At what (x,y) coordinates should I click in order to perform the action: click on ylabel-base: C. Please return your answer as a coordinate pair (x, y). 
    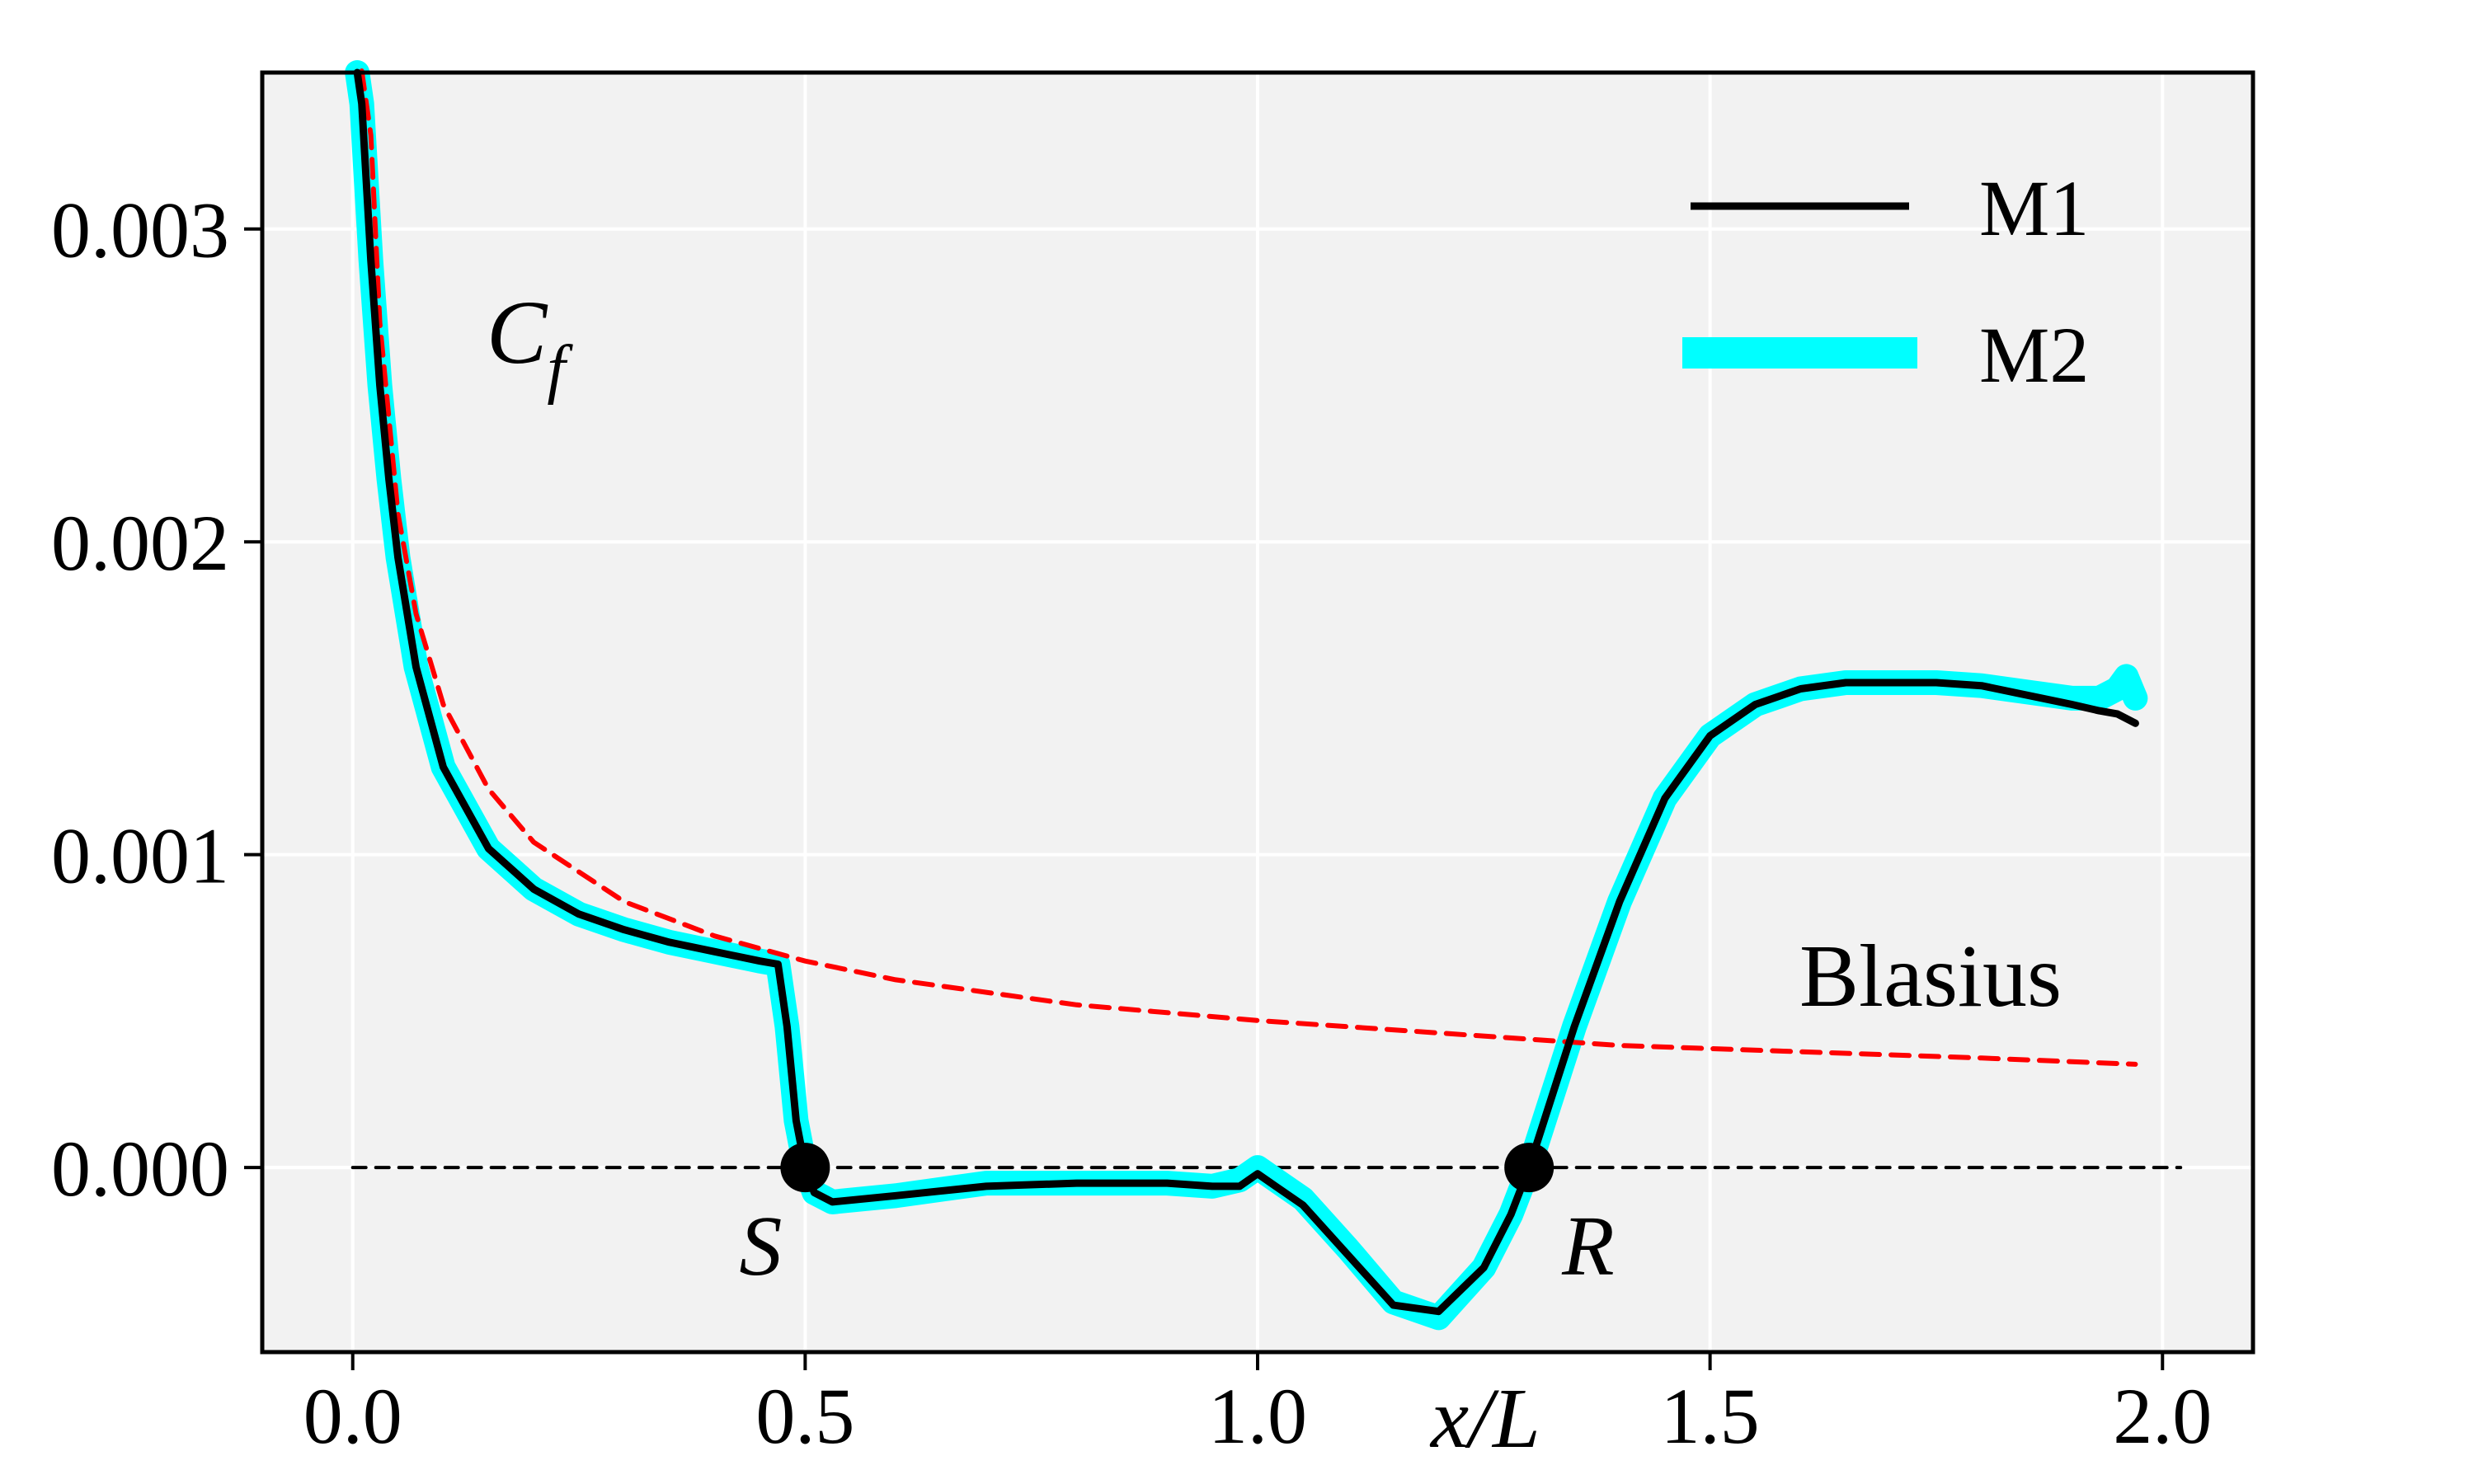
    Looking at the image, I should click on (517, 332).